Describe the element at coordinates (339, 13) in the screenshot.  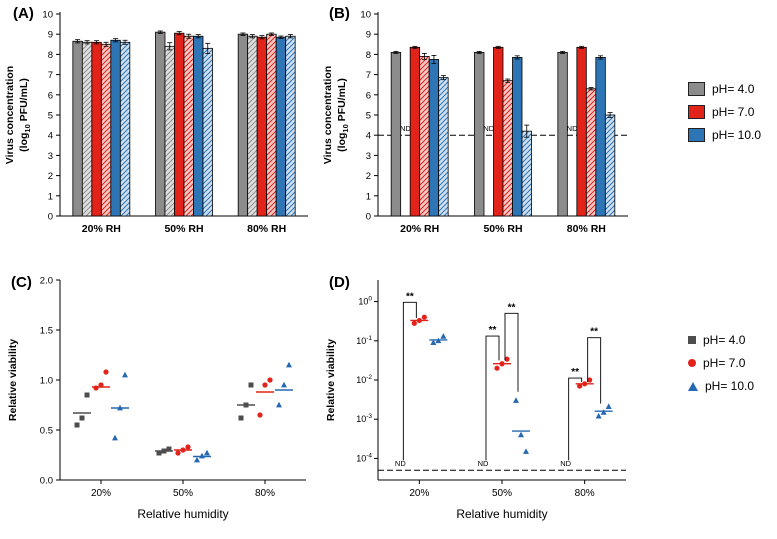
I see `panel-label-b: (B)` at that location.